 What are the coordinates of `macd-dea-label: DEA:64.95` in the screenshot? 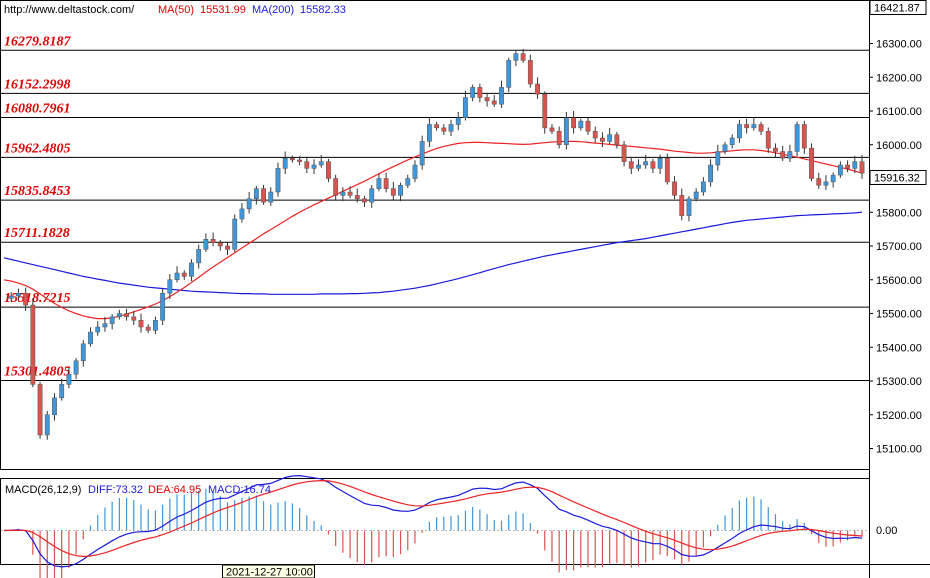 It's located at (174, 490).